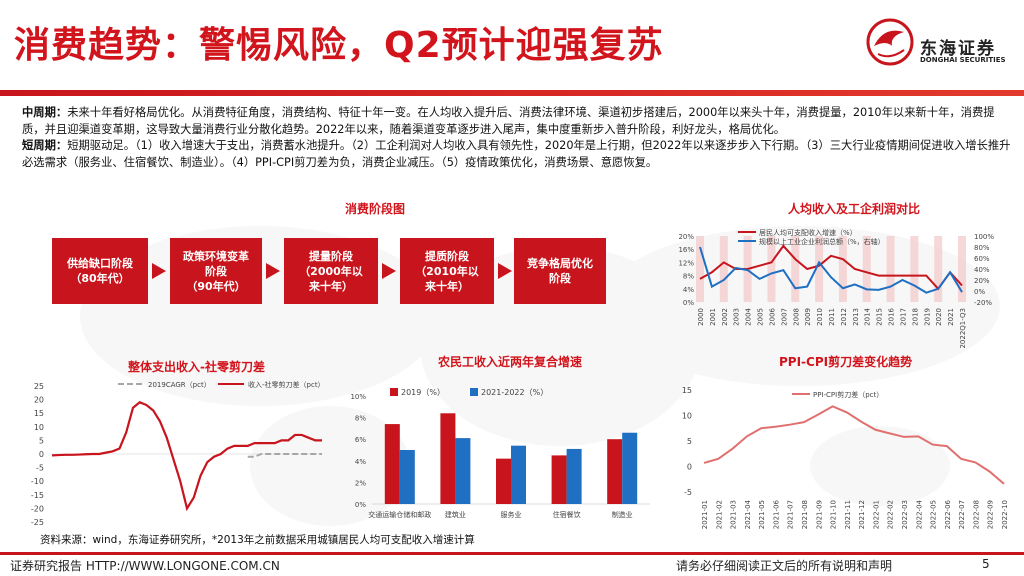  I want to click on stage-box-1: 供给缺口阶段 （80年代）, so click(100, 271).